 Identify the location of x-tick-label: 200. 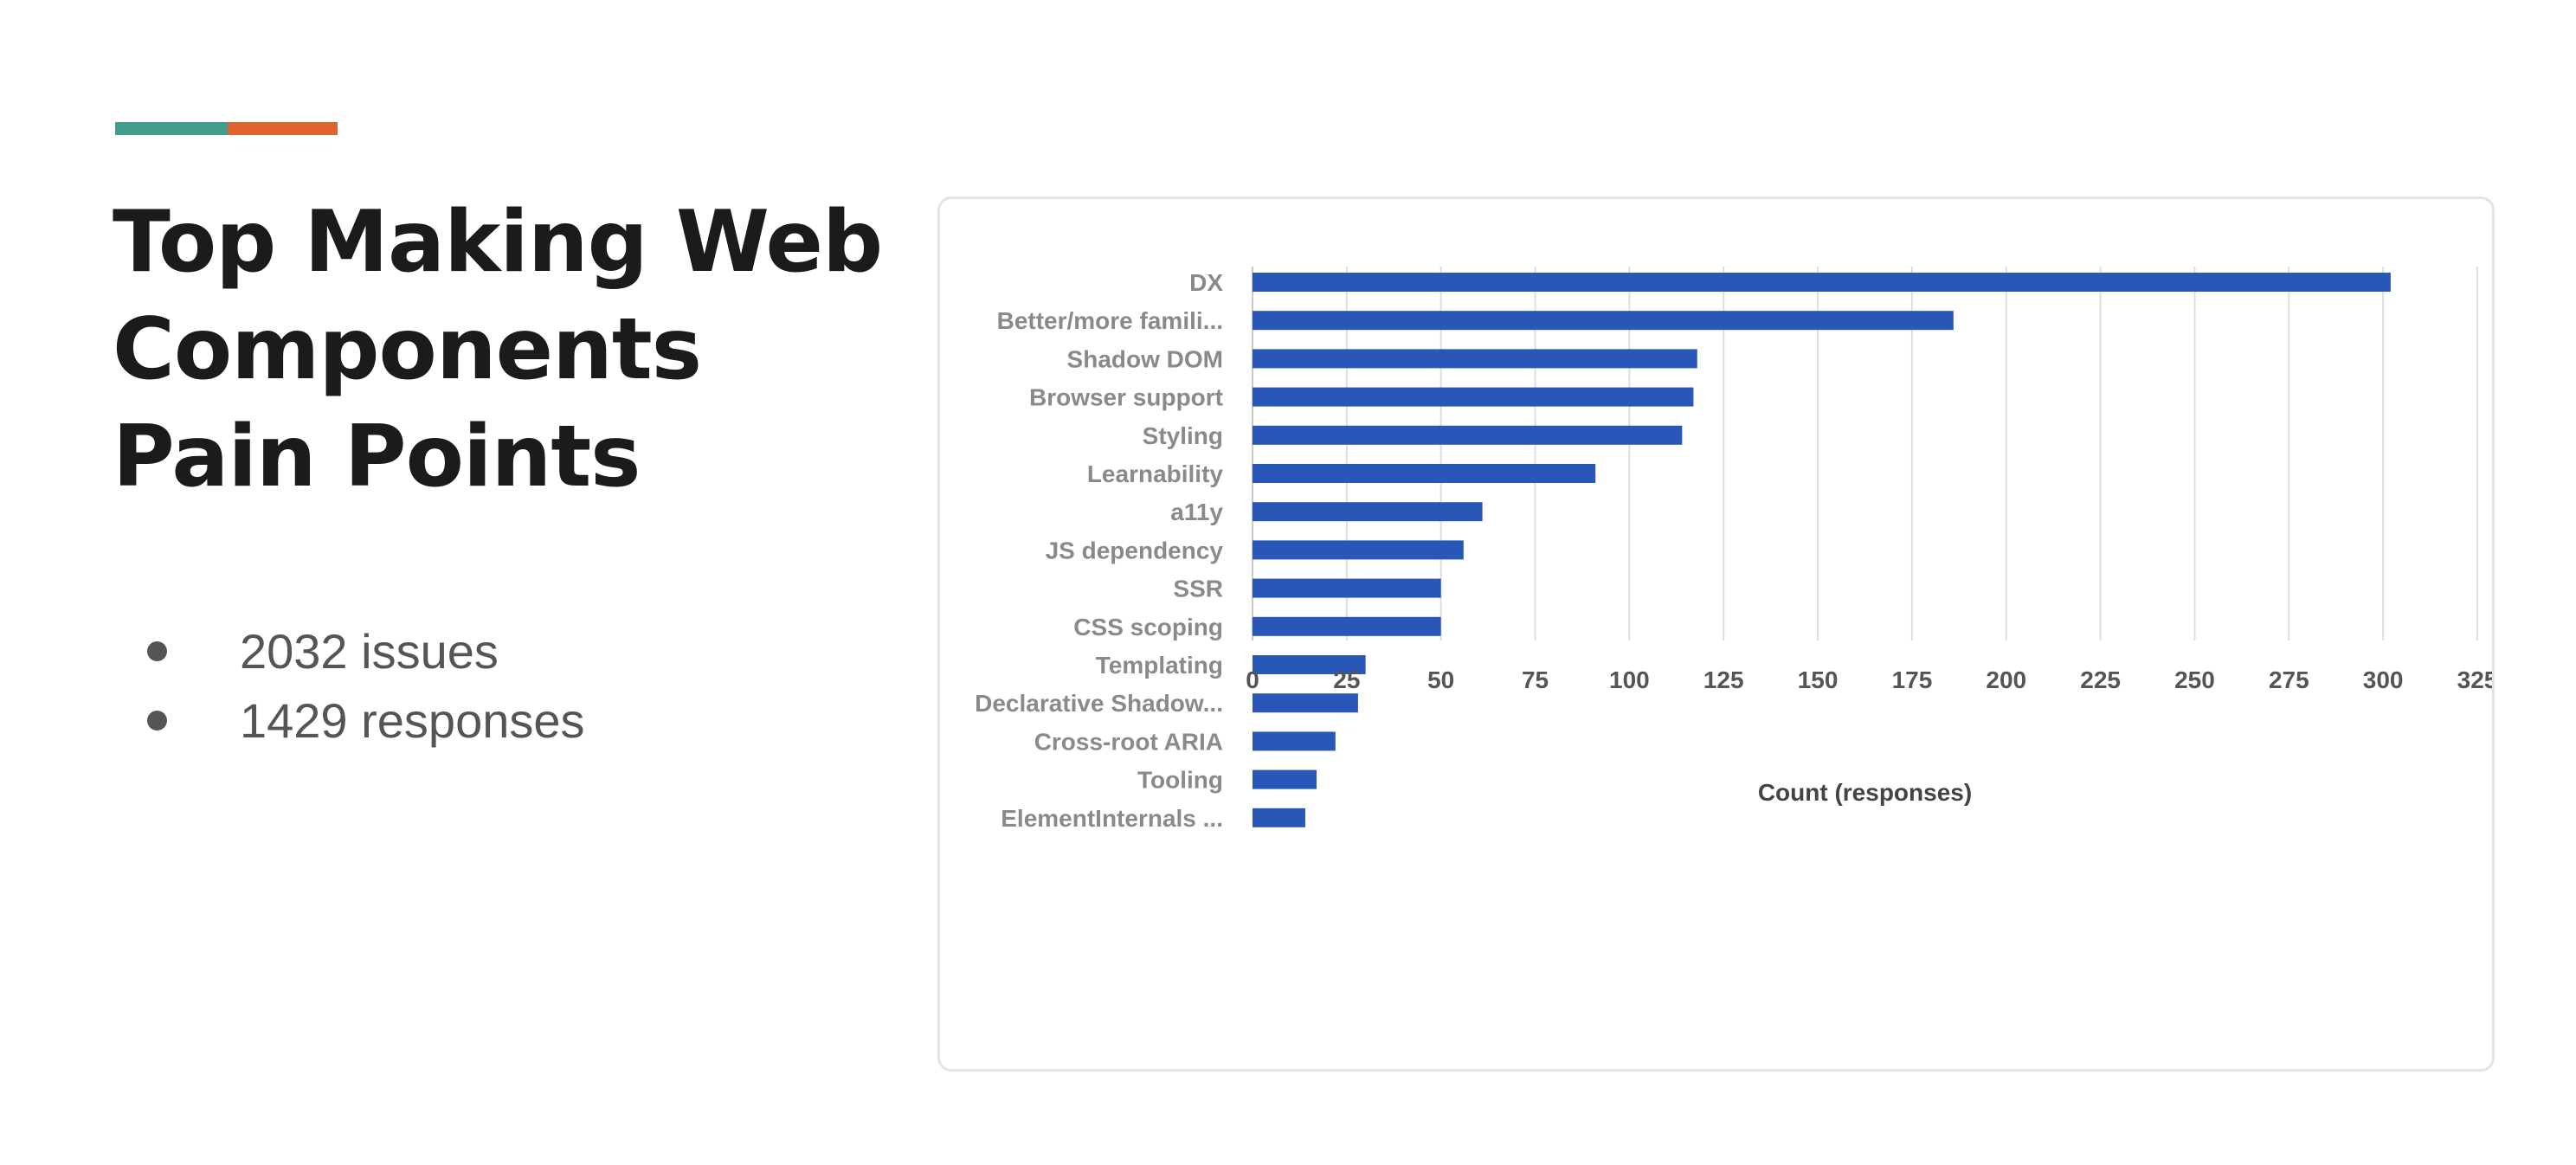
(2006, 680).